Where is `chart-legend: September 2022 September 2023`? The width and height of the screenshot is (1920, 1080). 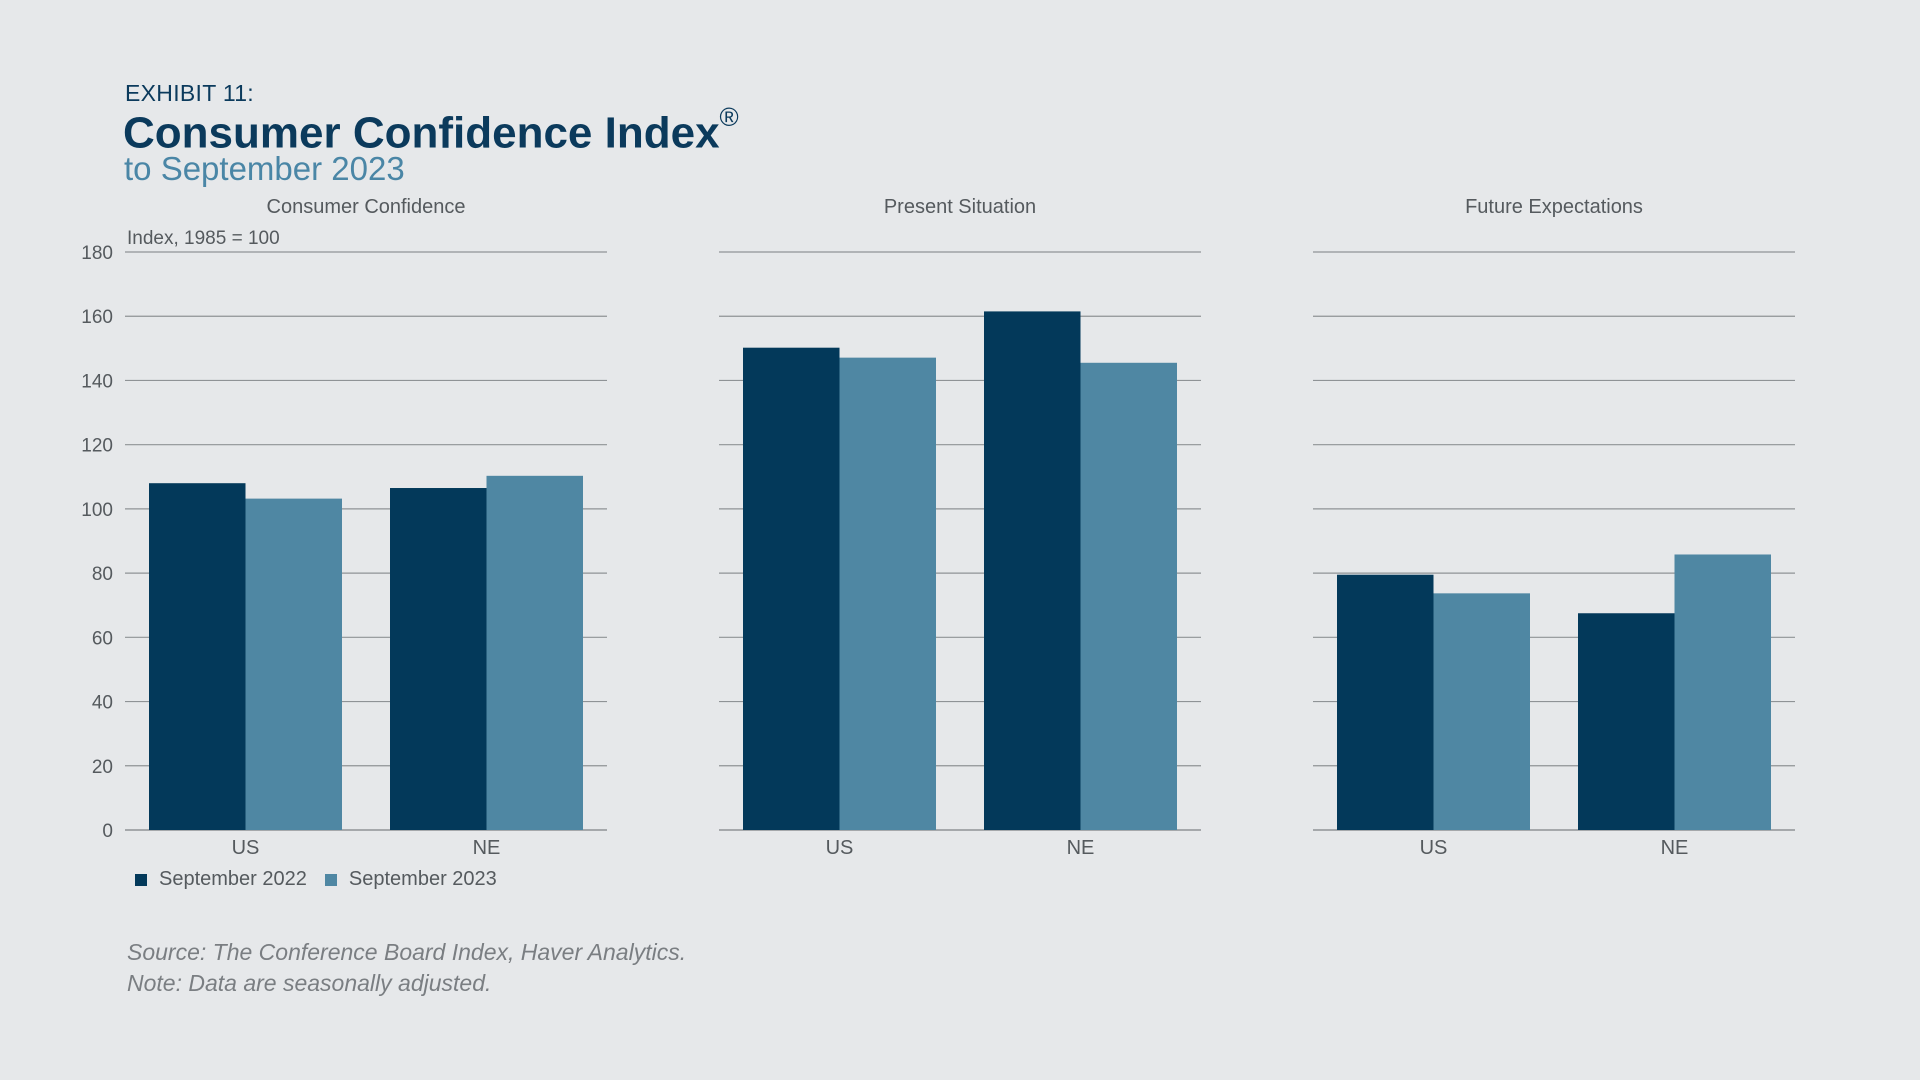 chart-legend: September 2022 September 2023 is located at coordinates (316, 879).